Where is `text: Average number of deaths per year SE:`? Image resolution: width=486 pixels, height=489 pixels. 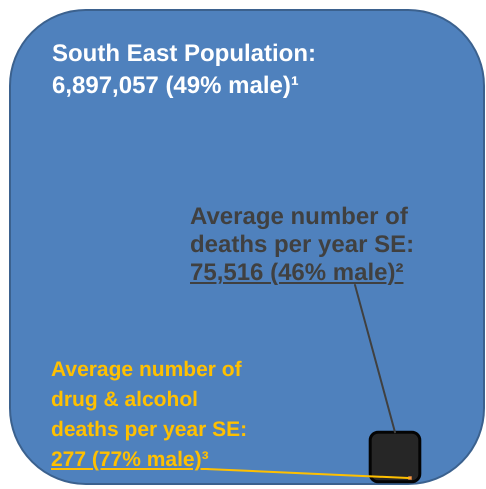 text: Average number of deaths per year SE: is located at coordinates (303, 231).